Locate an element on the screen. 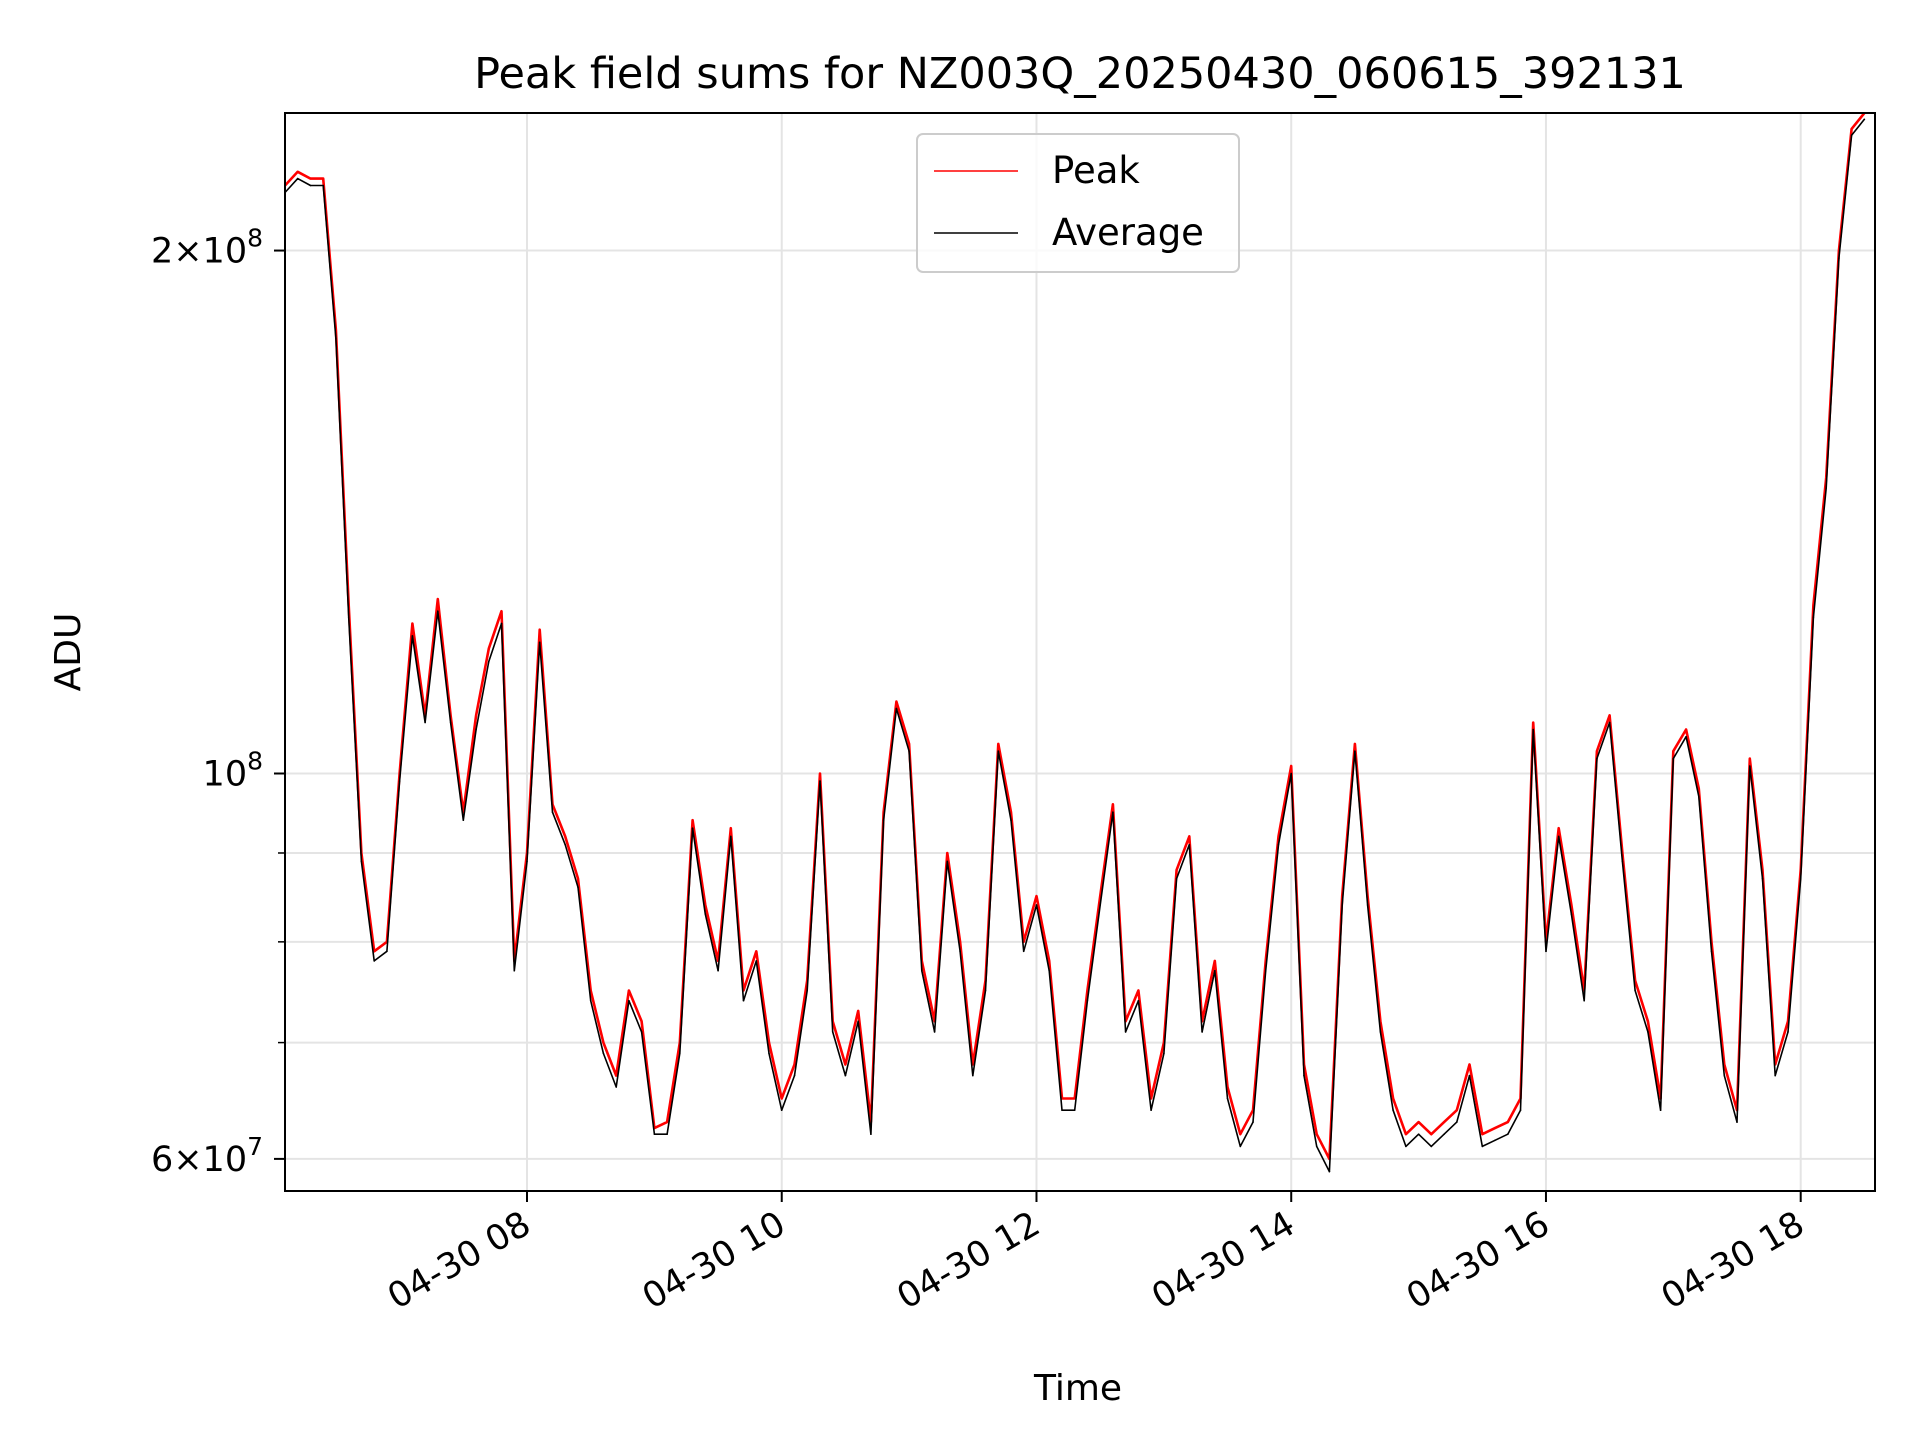 The width and height of the screenshot is (1920, 1440). legend: Peak Average is located at coordinates (1078, 203).